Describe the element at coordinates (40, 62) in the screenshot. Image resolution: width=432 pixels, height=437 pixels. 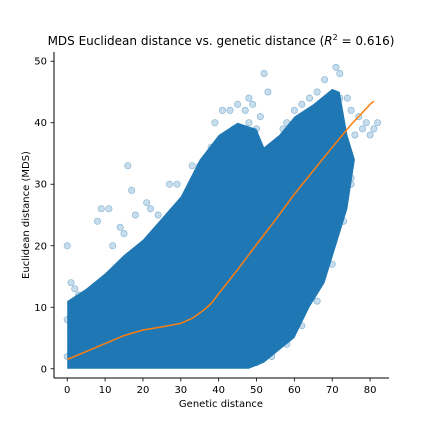
I see `y-tick-label: 50` at that location.